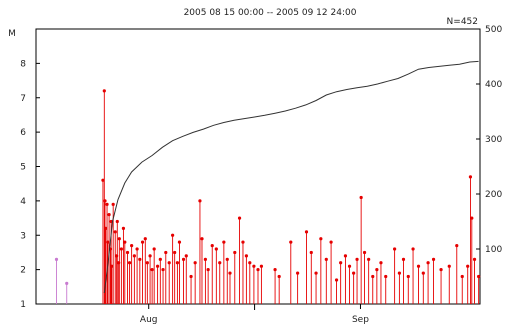 This screenshot has height=329, width=521. I want to click on right-tick-label: 400, so click(493, 85).